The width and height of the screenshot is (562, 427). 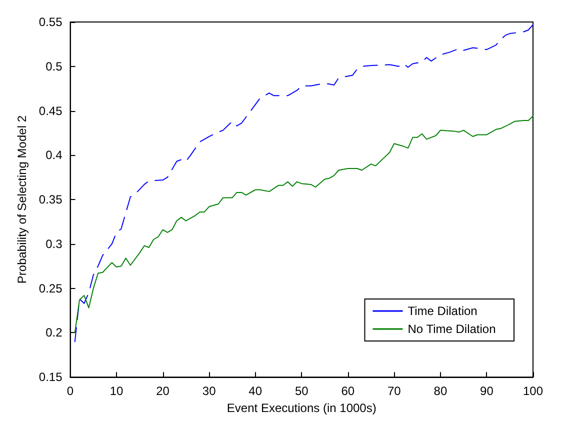 What do you see at coordinates (70, 391) in the screenshot?
I see `x-tick-label: 0` at bounding box center [70, 391].